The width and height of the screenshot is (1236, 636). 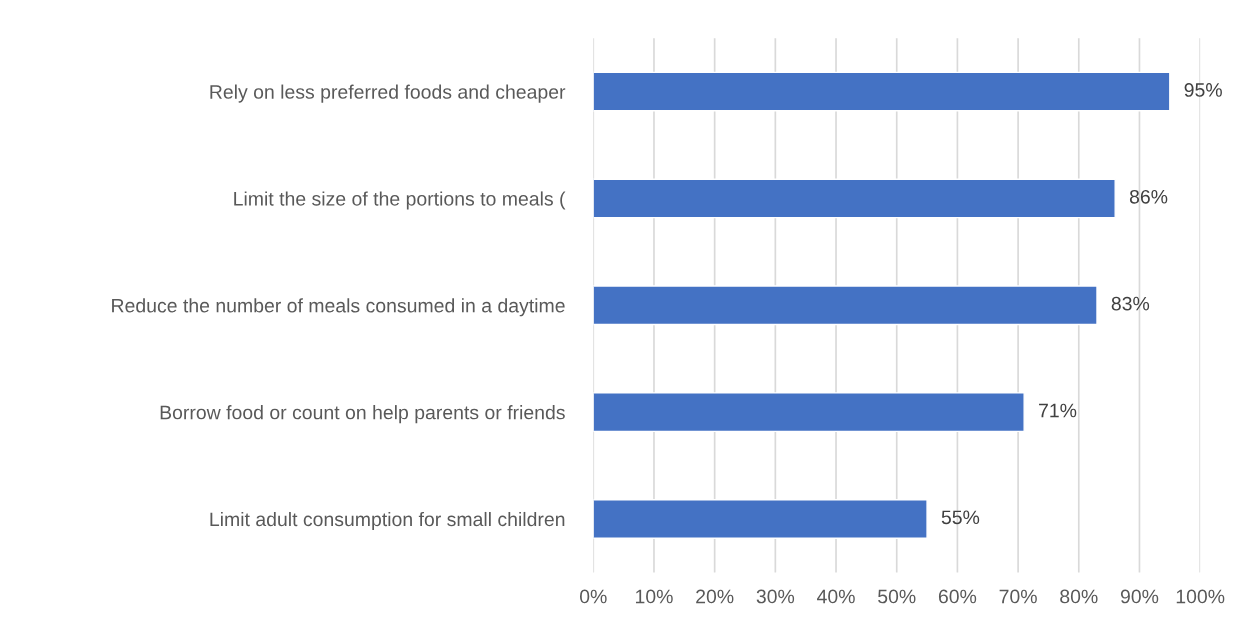 I want to click on x-tick-label: 40%, so click(x=836, y=596).